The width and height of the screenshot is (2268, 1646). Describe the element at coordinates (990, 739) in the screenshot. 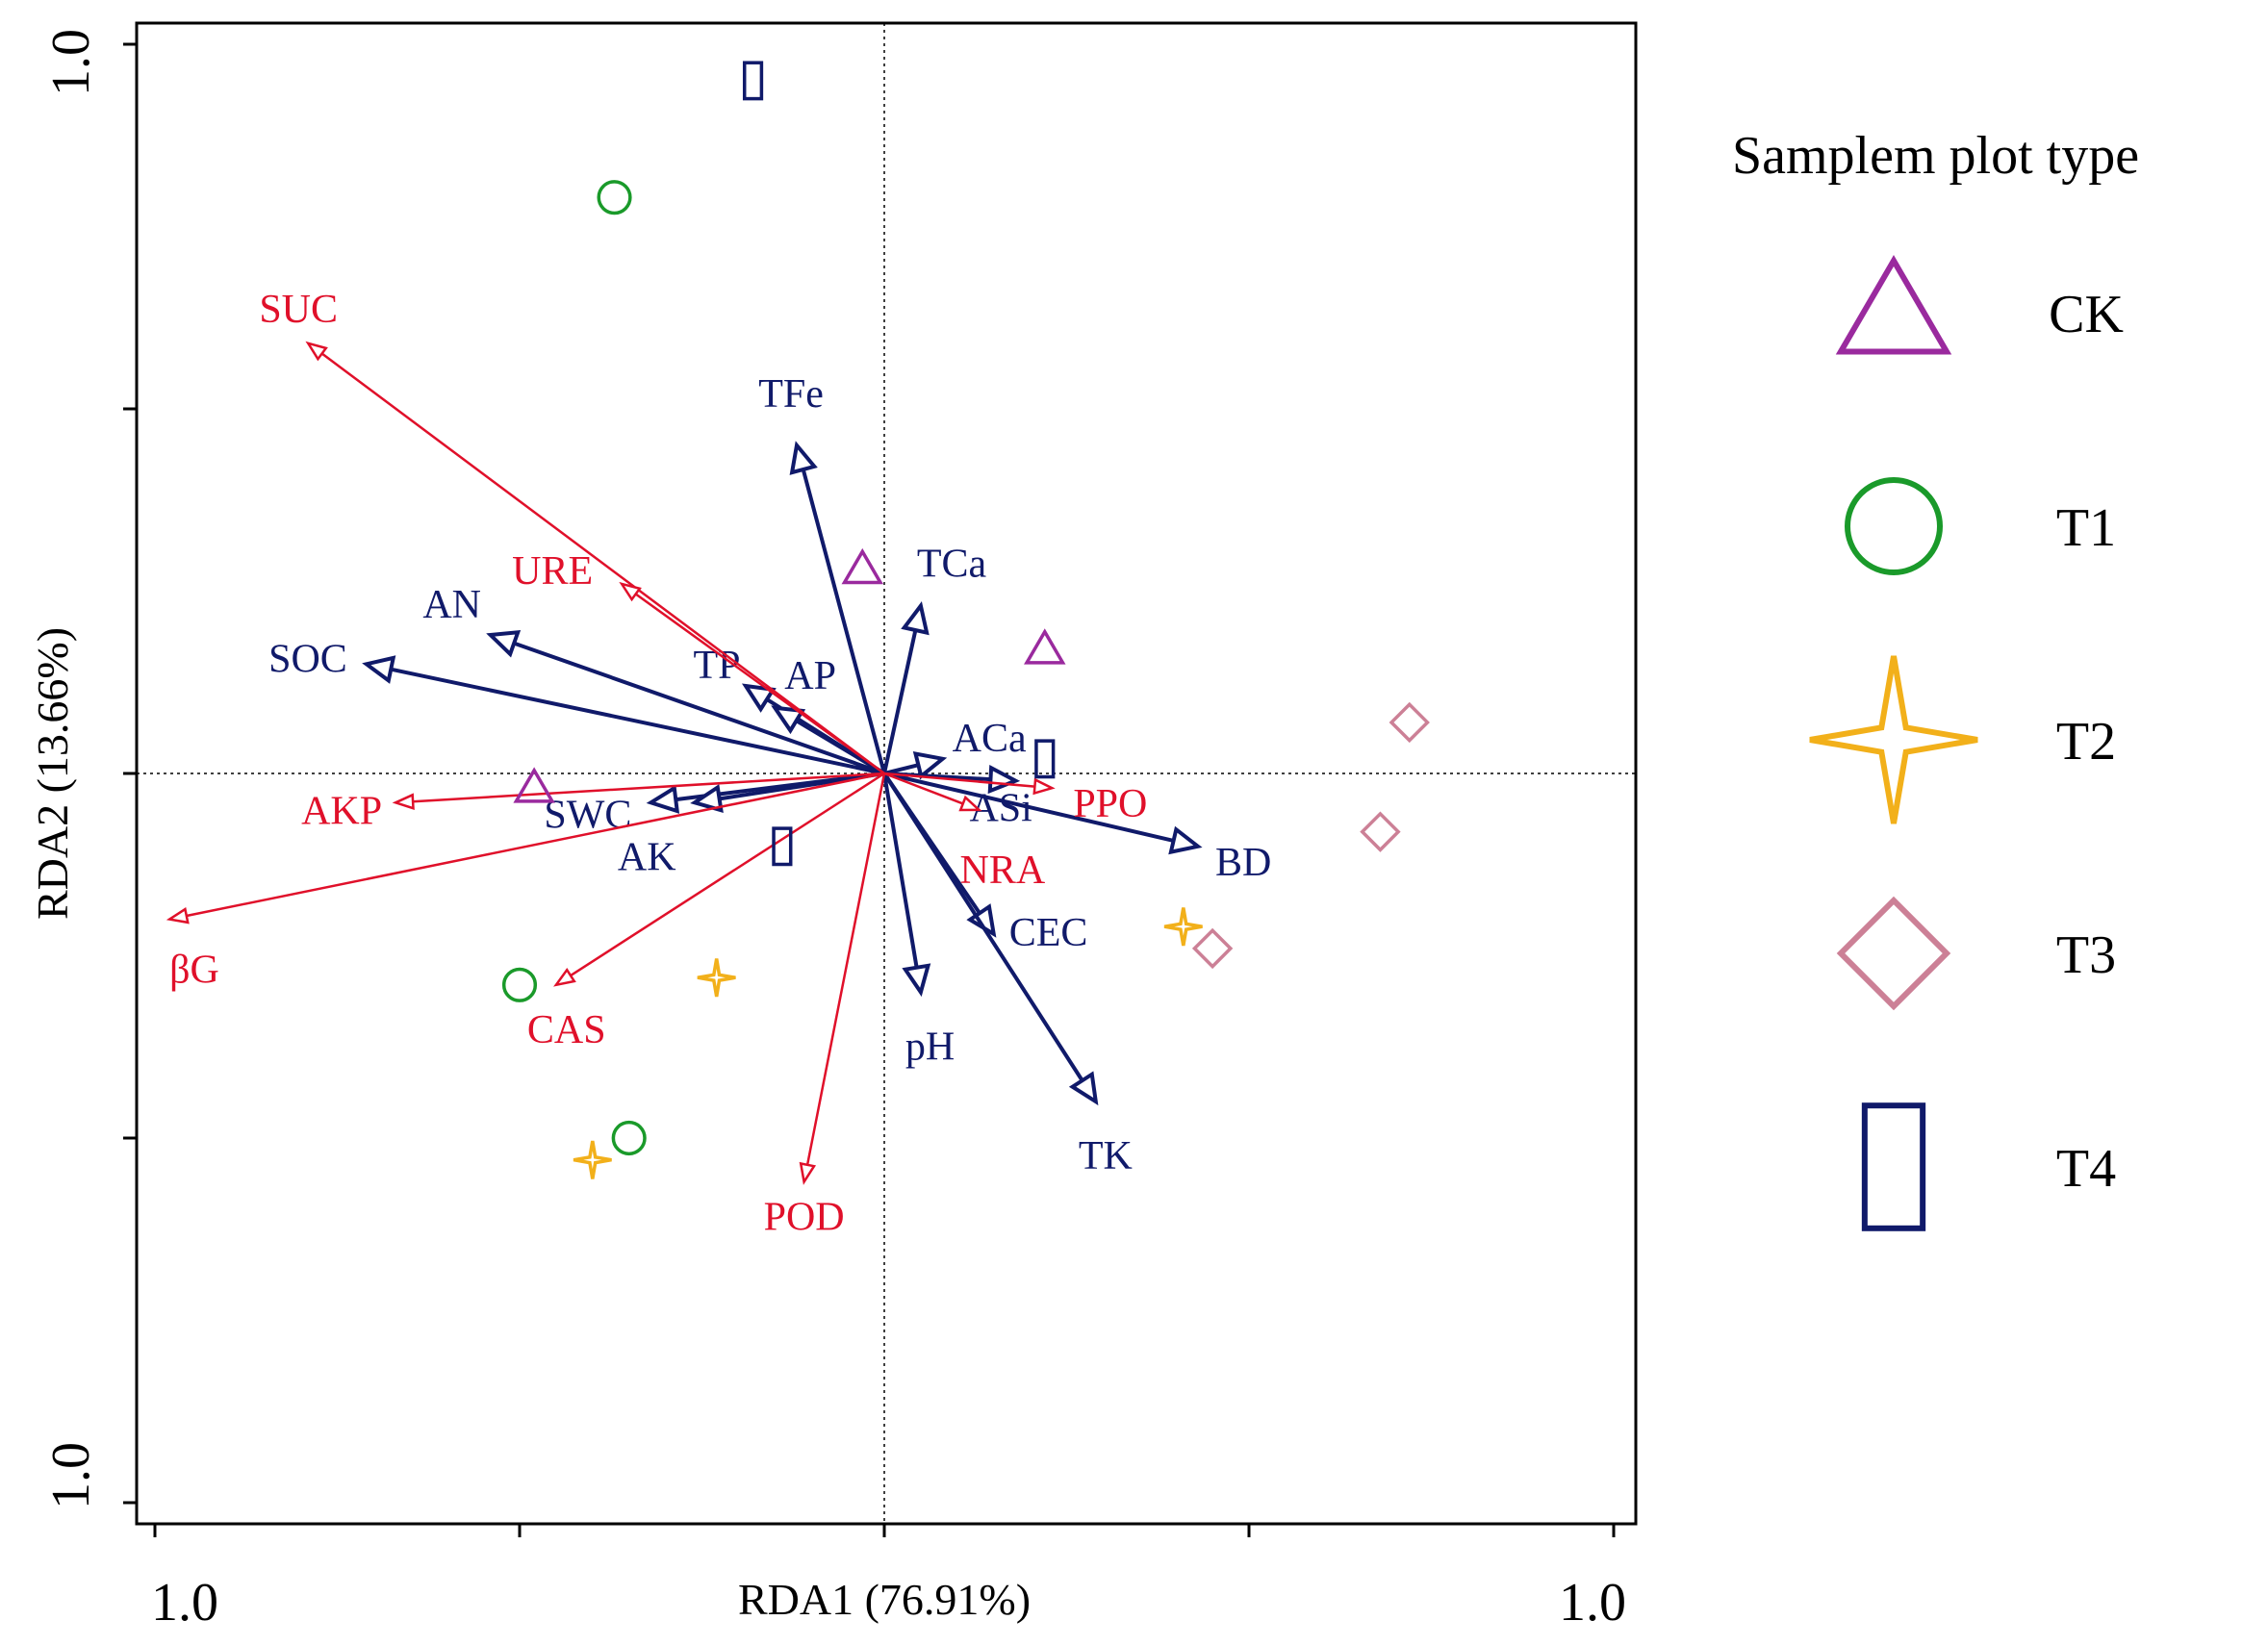

I see `label-aca: ACa` at that location.